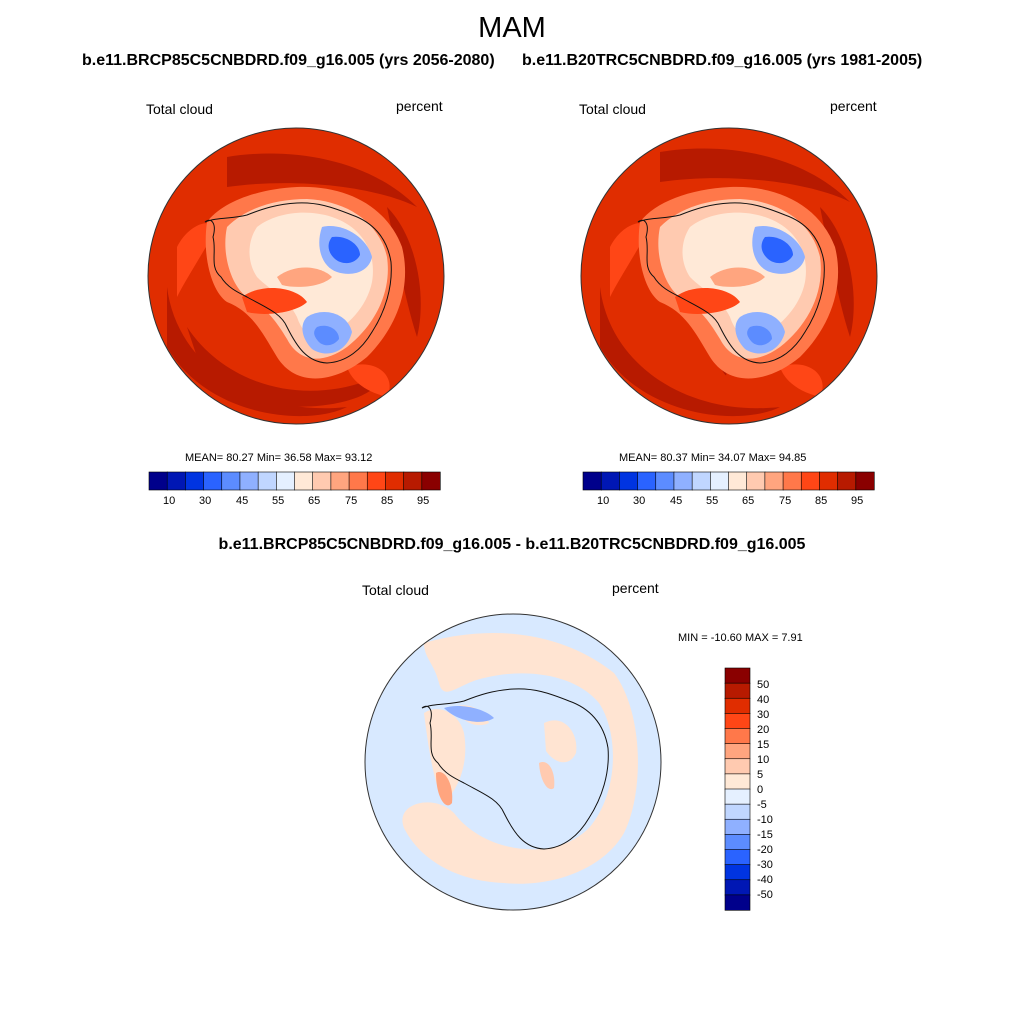 The image size is (1024, 1024). Describe the element at coordinates (765, 865) in the screenshot. I see `colorbar-difference-tick: -30` at that location.